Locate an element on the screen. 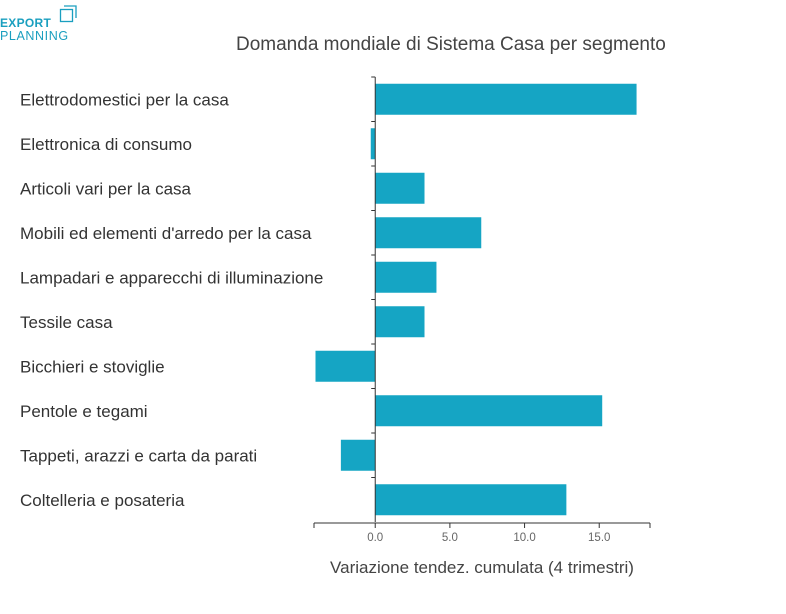 The width and height of the screenshot is (786, 614). x-tick-label: 10.0 is located at coordinates (524, 538).